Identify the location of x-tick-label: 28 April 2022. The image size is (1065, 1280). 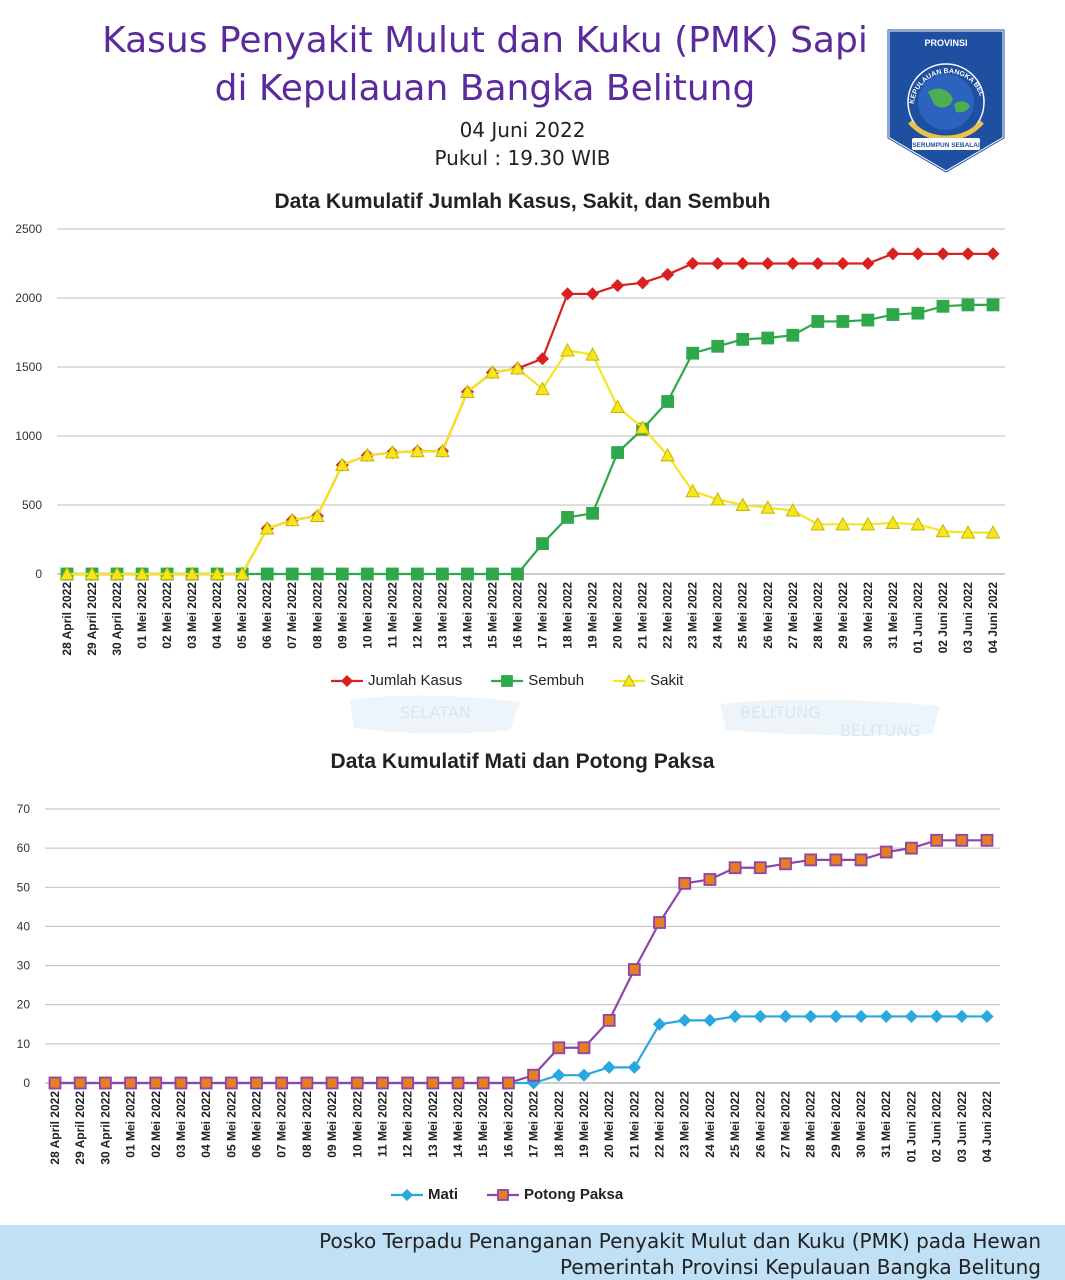
(67, 619).